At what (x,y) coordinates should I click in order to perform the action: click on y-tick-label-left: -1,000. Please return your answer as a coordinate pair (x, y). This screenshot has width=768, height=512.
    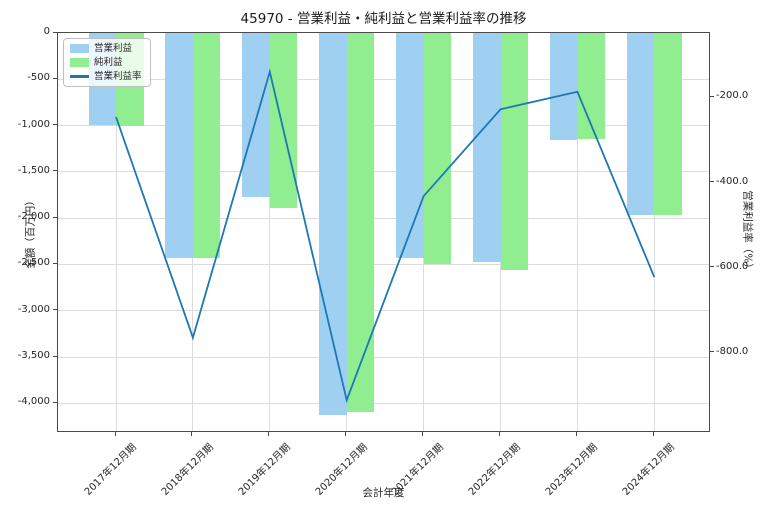
    Looking at the image, I should click on (33, 124).